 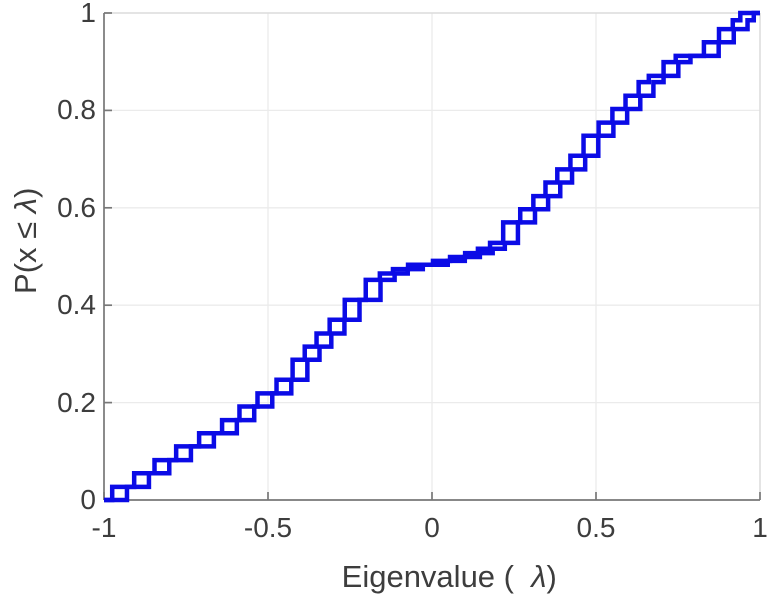 I want to click on y-tick-label: 0, so click(x=88, y=499).